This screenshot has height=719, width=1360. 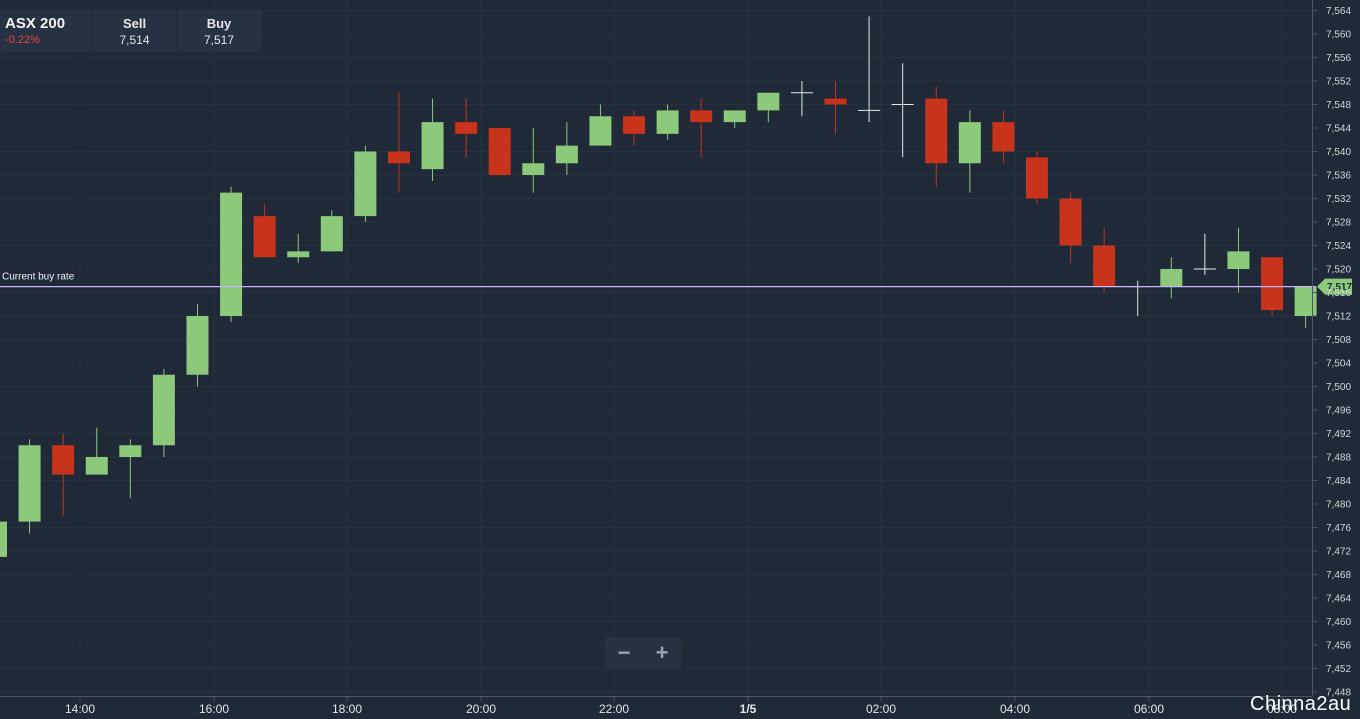 I want to click on watermark: Chinna2au, so click(x=1301, y=704).